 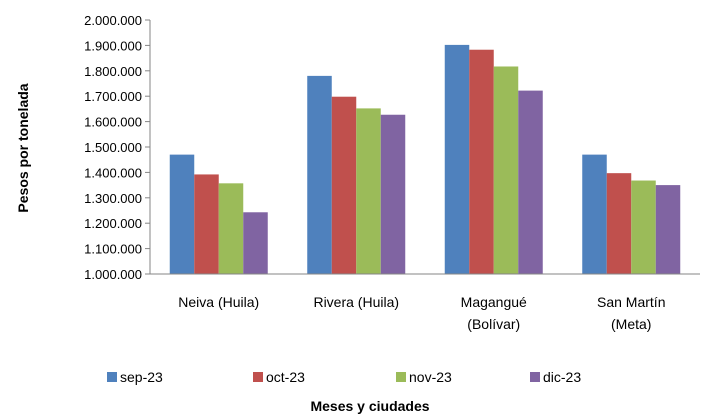 I want to click on x-category-label: (Bolívar), so click(x=493, y=324).